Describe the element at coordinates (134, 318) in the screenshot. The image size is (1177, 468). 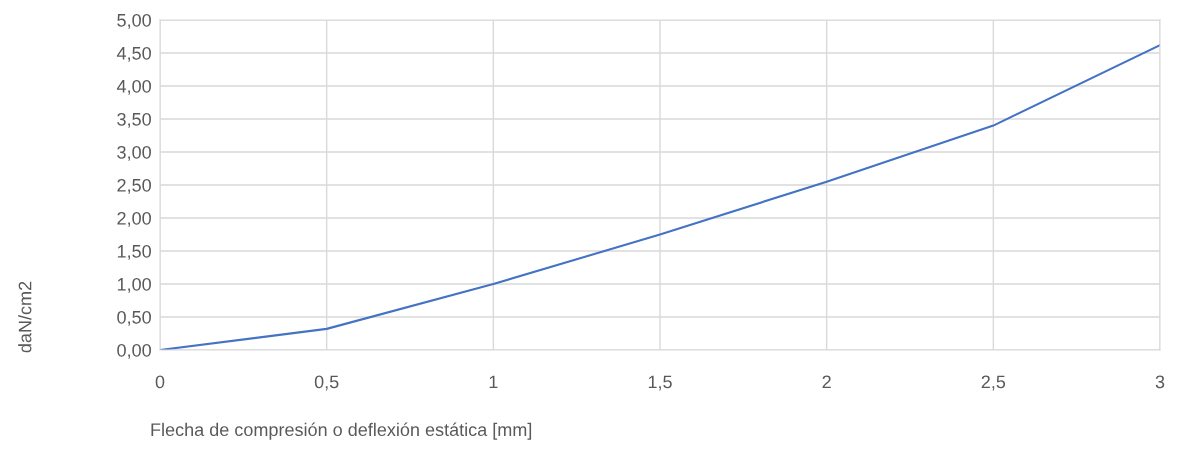
I see `y-tick-label: 0,50` at that location.